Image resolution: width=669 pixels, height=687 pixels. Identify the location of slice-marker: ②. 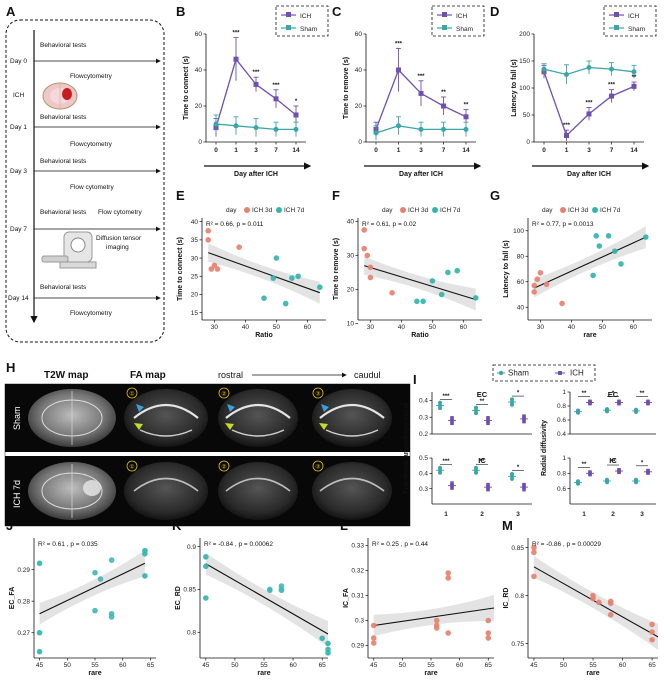
(223, 394).